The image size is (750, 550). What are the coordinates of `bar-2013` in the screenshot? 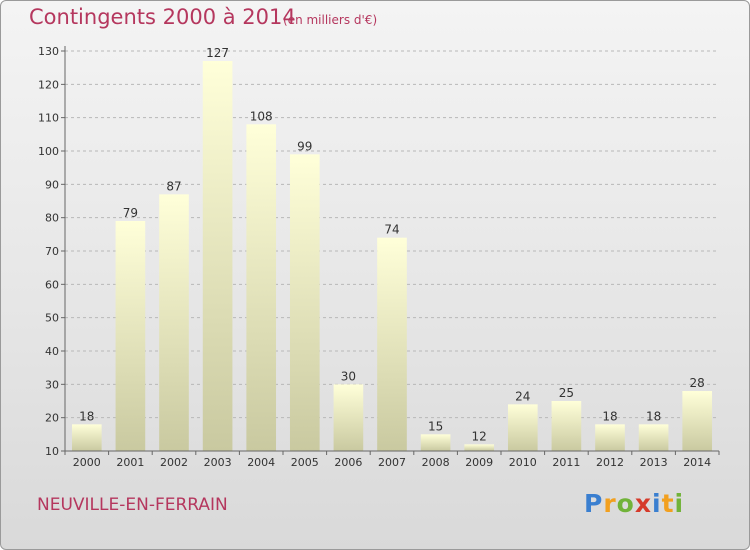 It's located at (653, 437).